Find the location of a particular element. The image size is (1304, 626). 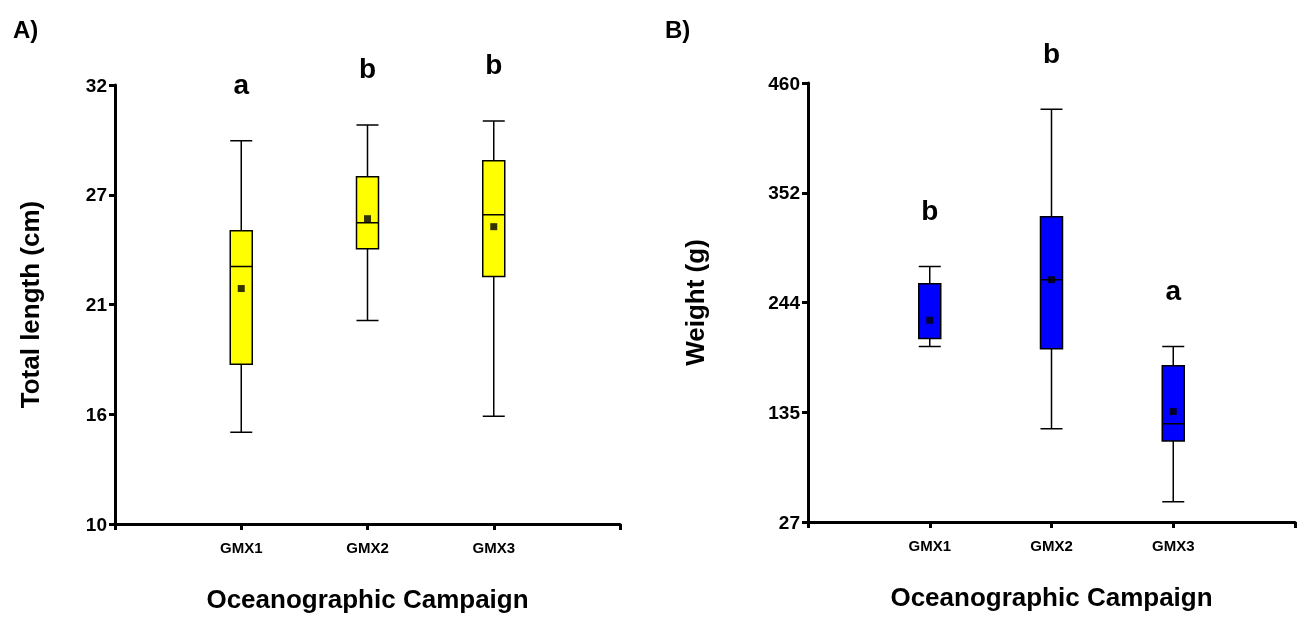

y-tick-label: 352 is located at coordinates (784, 193).